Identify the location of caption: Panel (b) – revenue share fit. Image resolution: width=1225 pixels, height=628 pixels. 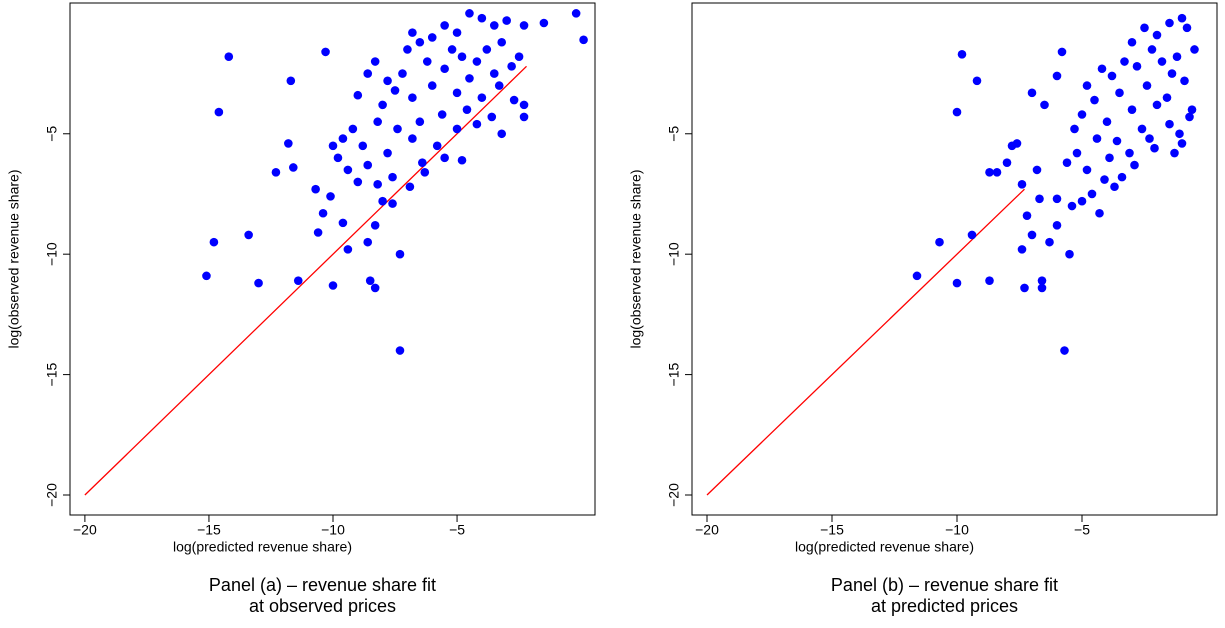
(944, 585).